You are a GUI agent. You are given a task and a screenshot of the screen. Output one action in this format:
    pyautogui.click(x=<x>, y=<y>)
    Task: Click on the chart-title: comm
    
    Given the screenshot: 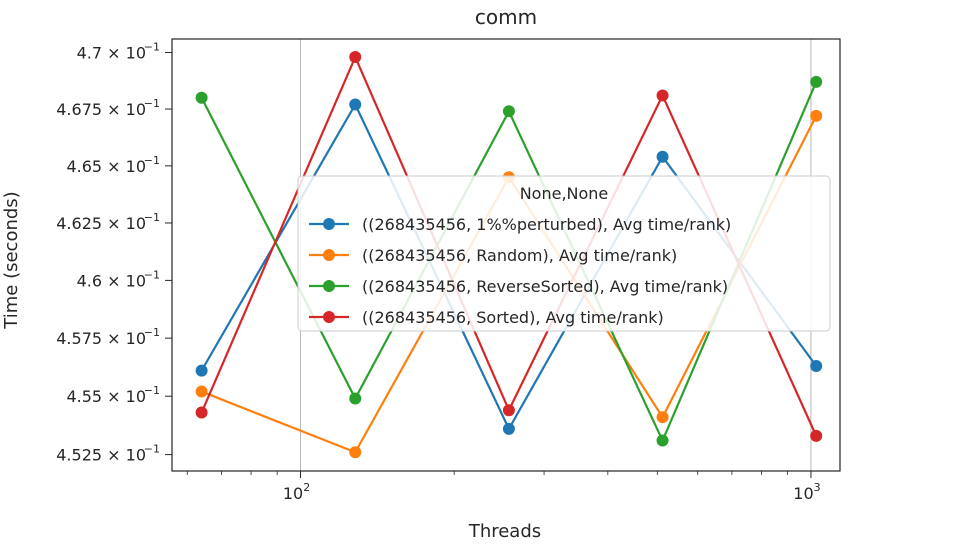 What is the action you would take?
    pyautogui.click(x=506, y=17)
    